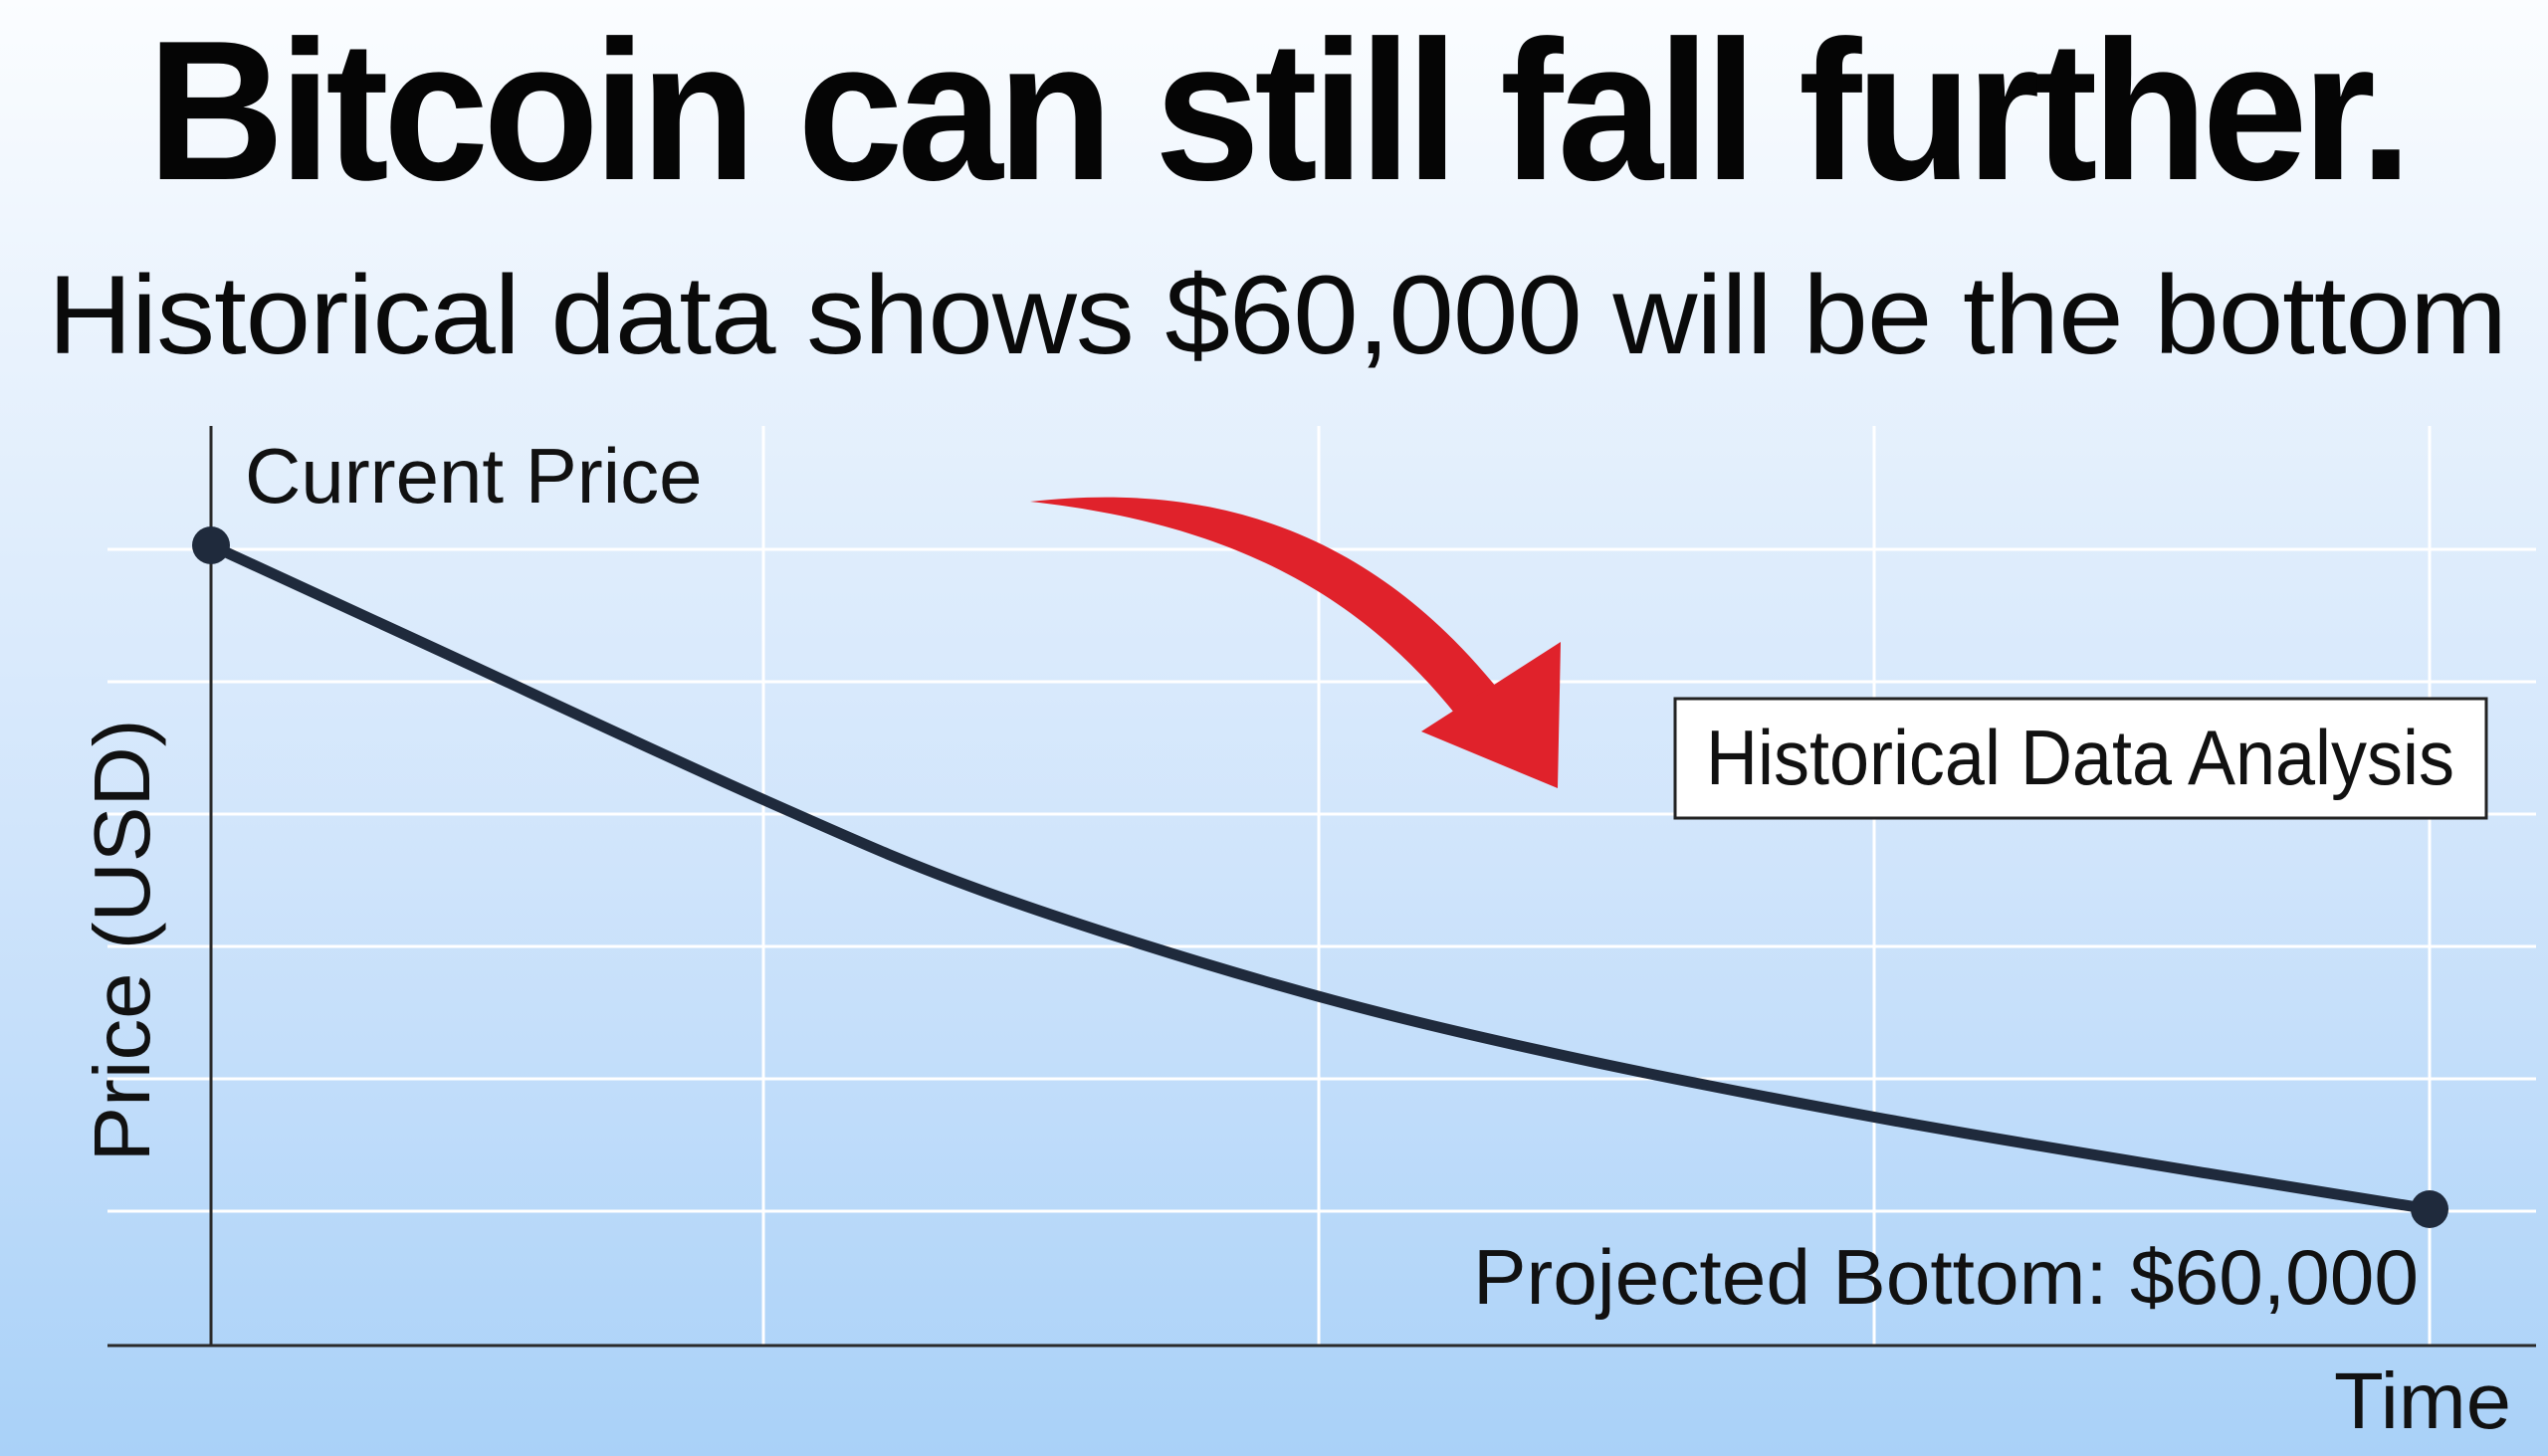 This screenshot has width=2548, height=1456. Describe the element at coordinates (1277, 111) in the screenshot. I see `chart-title: Bitcoin can still fall further.` at that location.